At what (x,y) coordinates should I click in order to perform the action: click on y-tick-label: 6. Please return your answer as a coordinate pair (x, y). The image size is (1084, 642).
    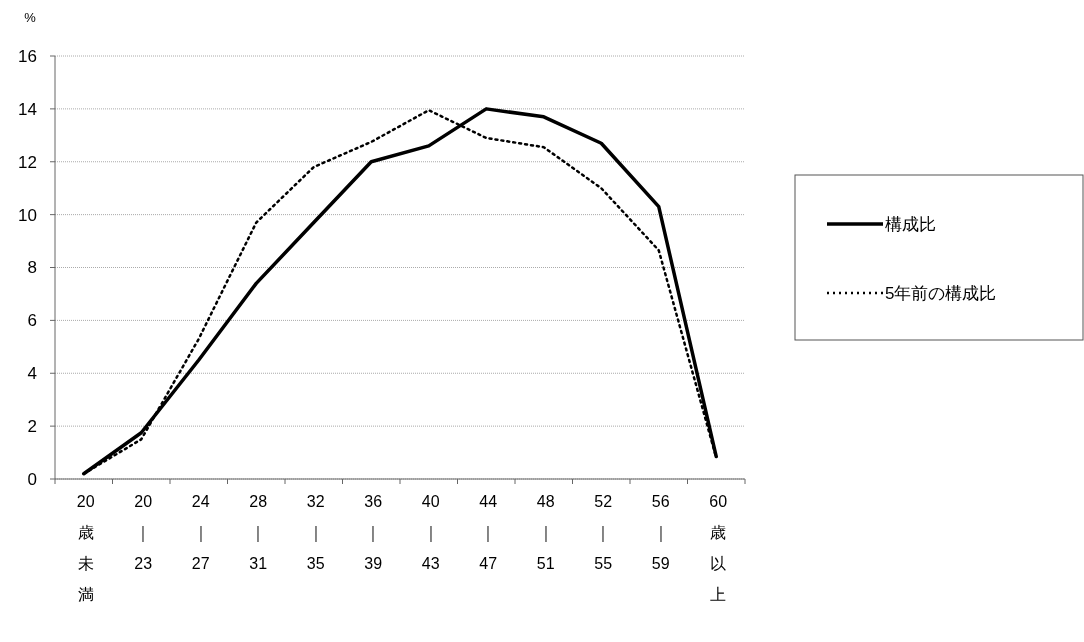
    Looking at the image, I should click on (32, 321).